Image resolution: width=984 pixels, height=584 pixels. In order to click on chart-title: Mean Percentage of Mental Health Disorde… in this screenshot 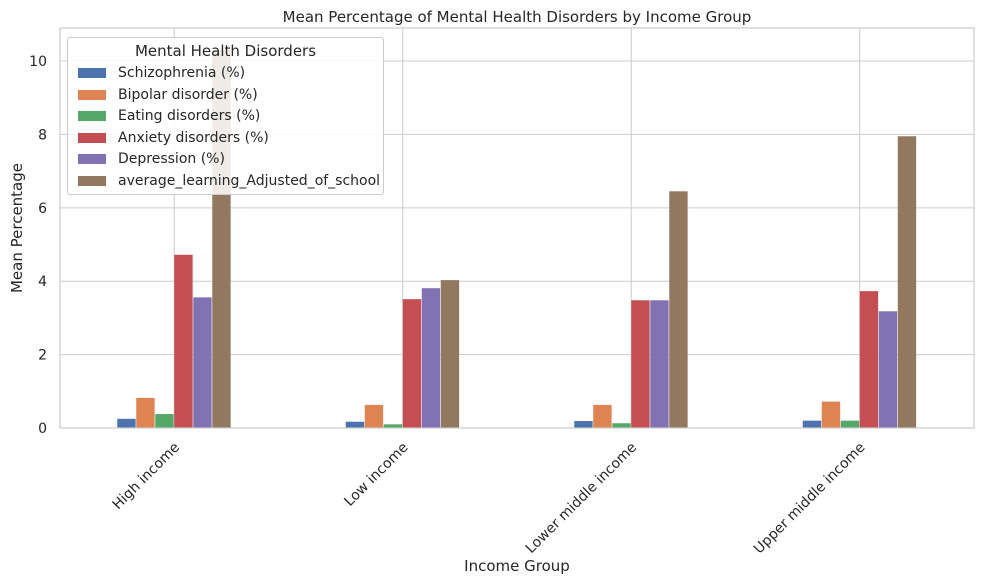, I will do `click(517, 17)`.